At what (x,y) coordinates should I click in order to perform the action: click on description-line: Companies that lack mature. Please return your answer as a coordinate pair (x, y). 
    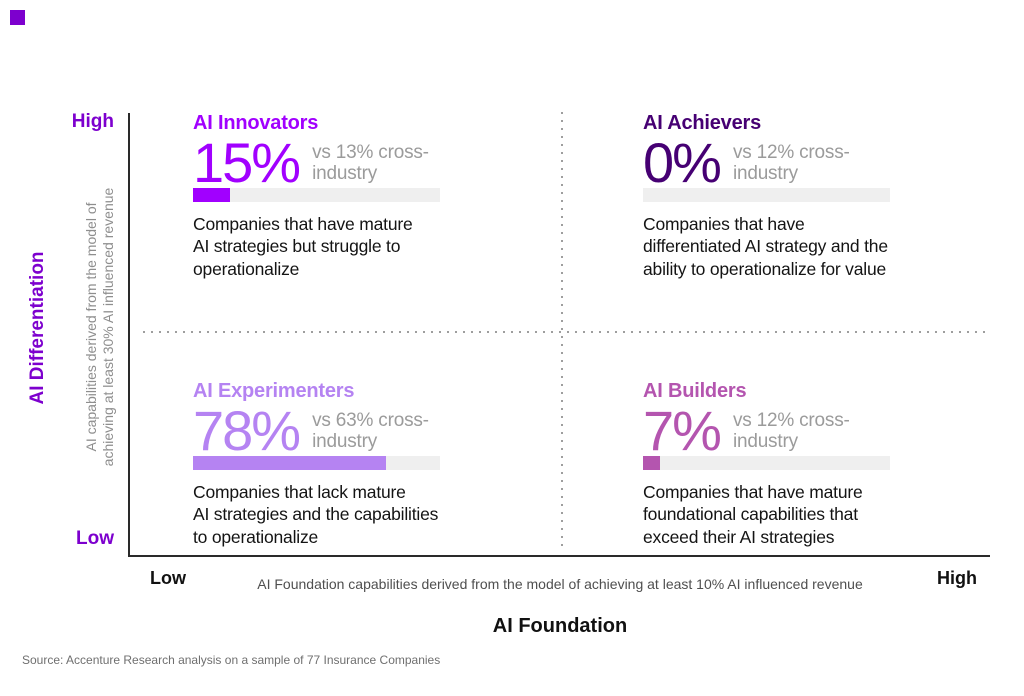
    Looking at the image, I should click on (299, 492).